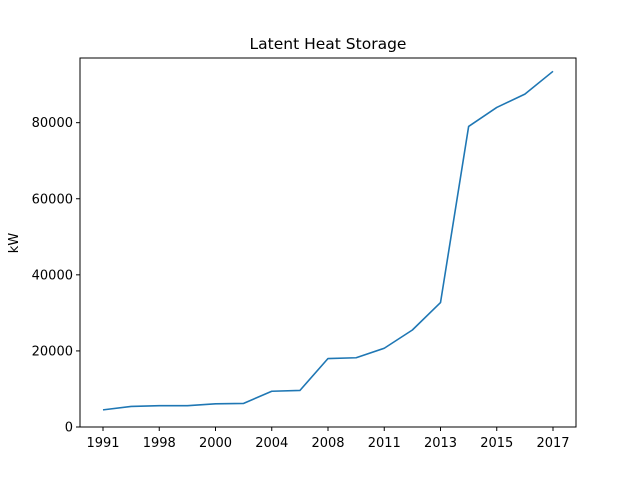 The height and width of the screenshot is (480, 640). I want to click on x-tick-label: 2000, so click(215, 443).